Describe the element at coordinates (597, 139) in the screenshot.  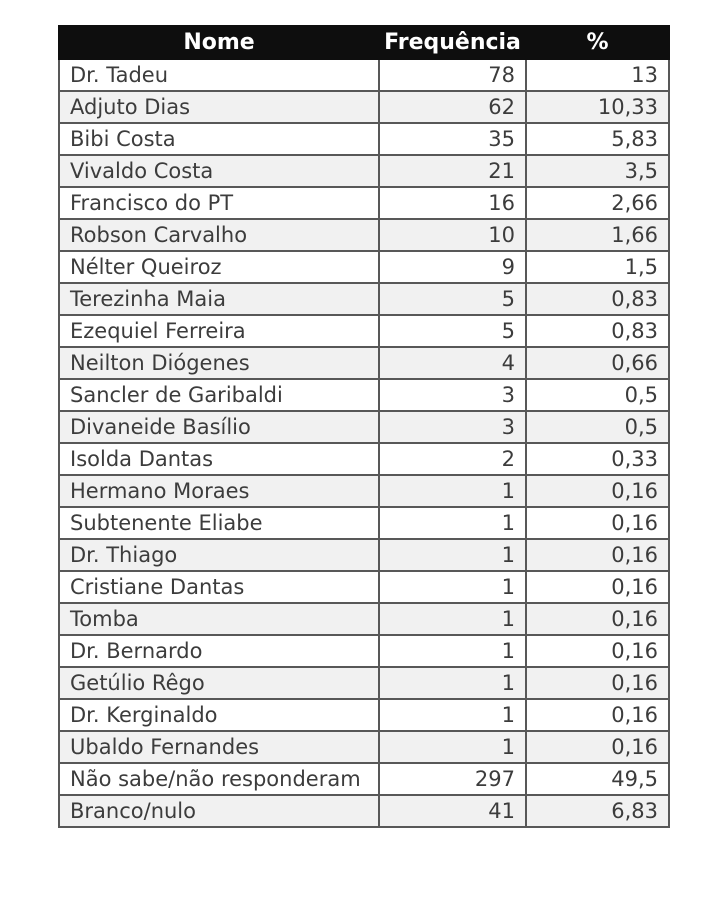
I see `percent-cell: 5,83` at that location.